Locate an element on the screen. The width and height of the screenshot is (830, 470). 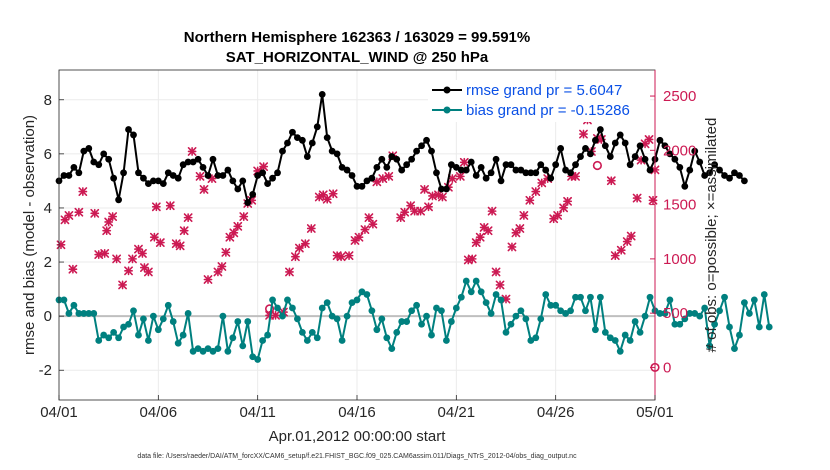
right-axis-label: # of obs: o=possible; ×=assimilated is located at coordinates (711, 235).